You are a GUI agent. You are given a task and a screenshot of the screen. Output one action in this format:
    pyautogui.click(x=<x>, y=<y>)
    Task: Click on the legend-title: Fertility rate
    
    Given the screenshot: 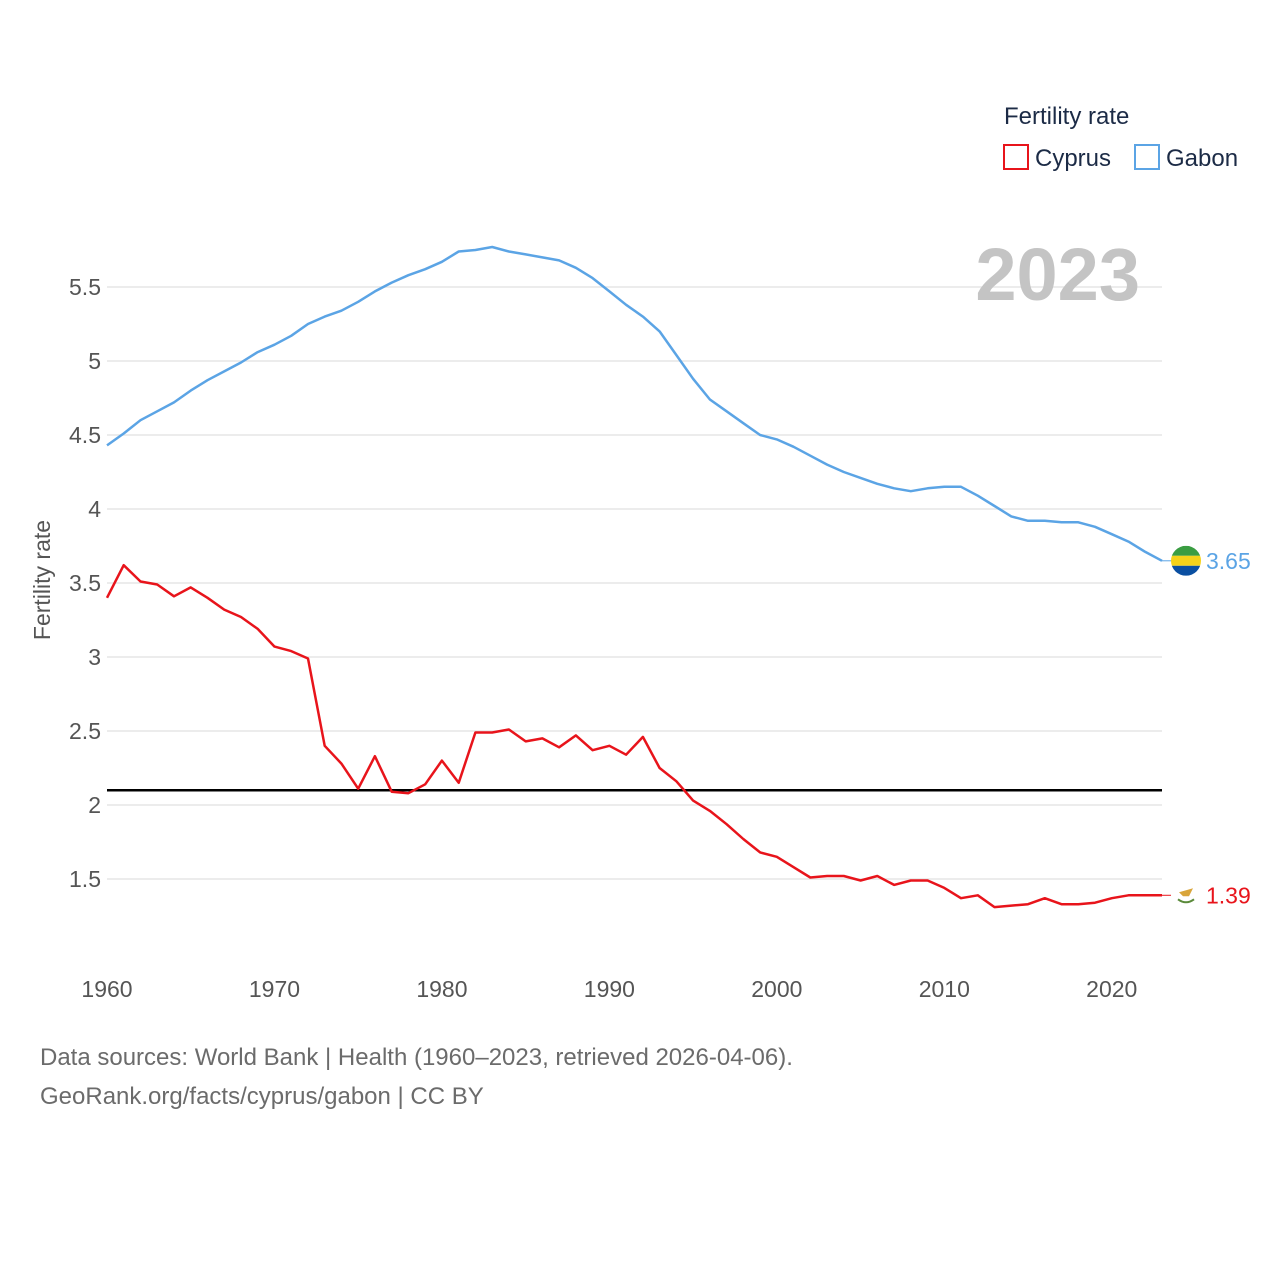 What is the action you would take?
    pyautogui.click(x=1066, y=116)
    